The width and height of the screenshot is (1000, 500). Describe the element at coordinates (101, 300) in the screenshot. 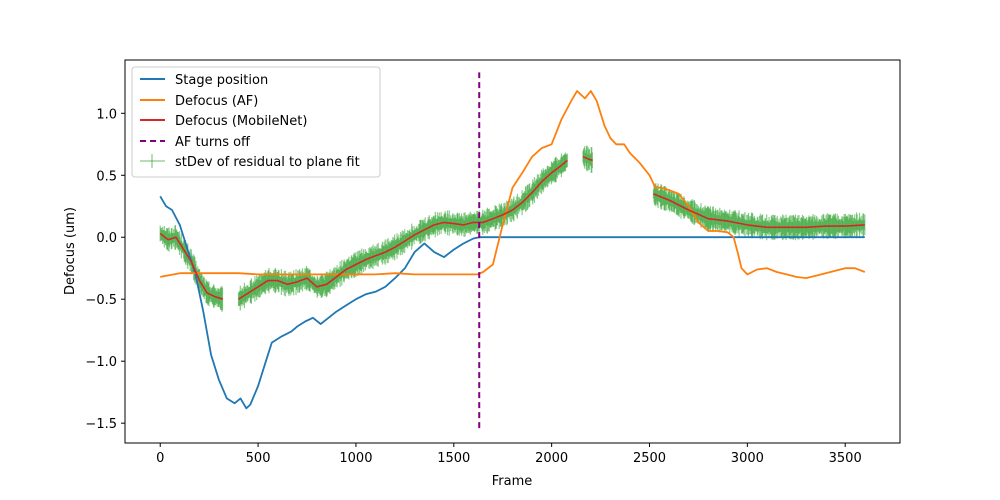

I see `y-tick-label: −0.5` at that location.